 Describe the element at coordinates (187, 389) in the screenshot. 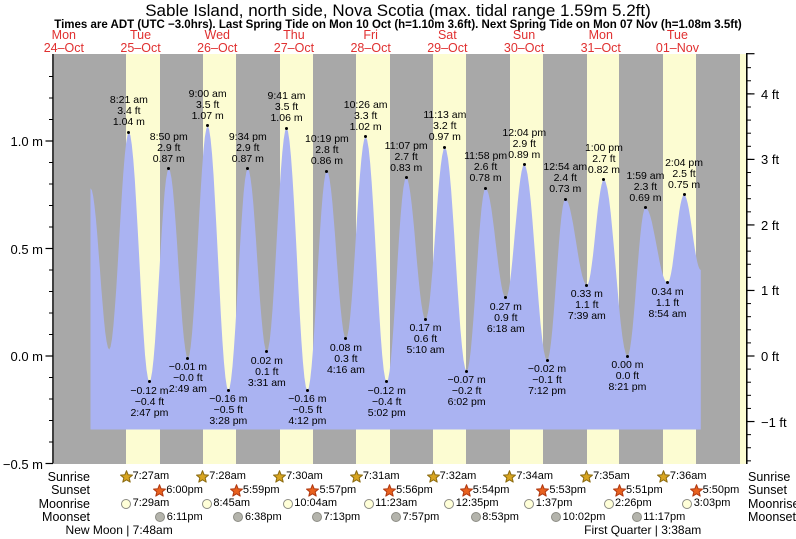

I see `tide-low-label-line: 2:49 am` at that location.